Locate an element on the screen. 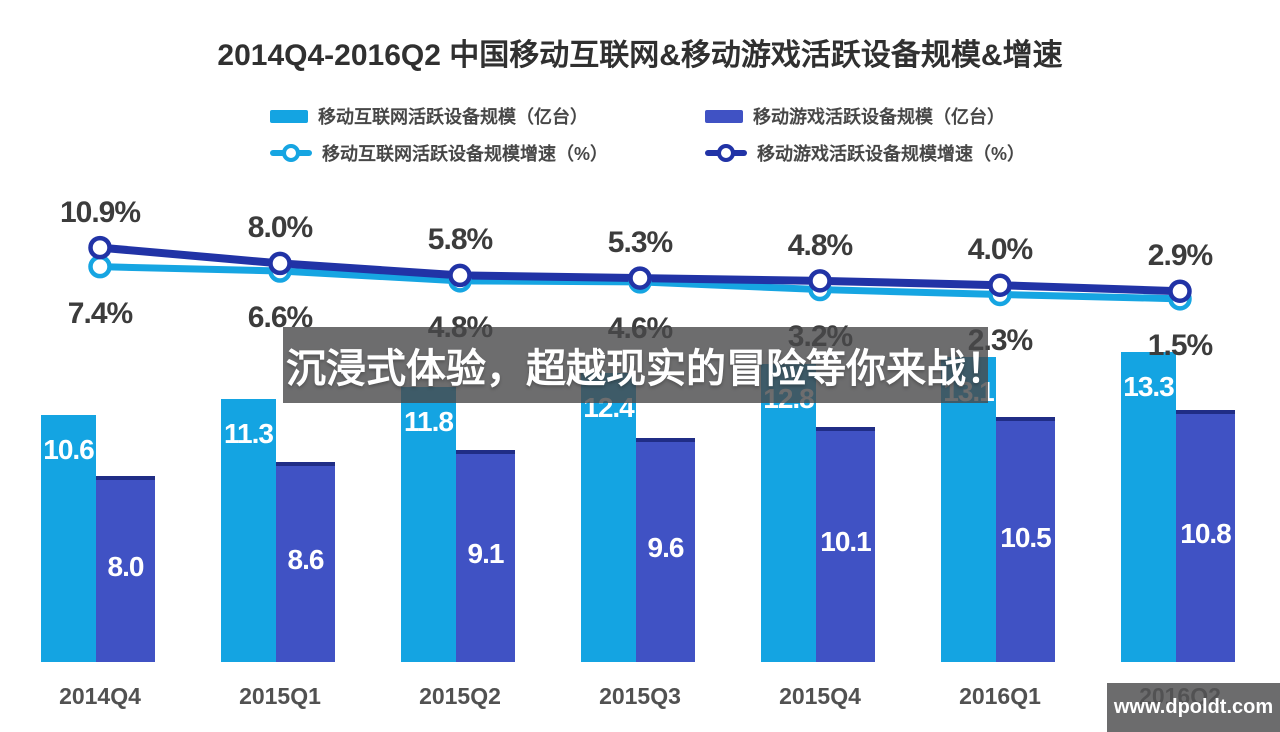 This screenshot has width=1280, height=732. bar-internet-2016Q1 is located at coordinates (968, 509).